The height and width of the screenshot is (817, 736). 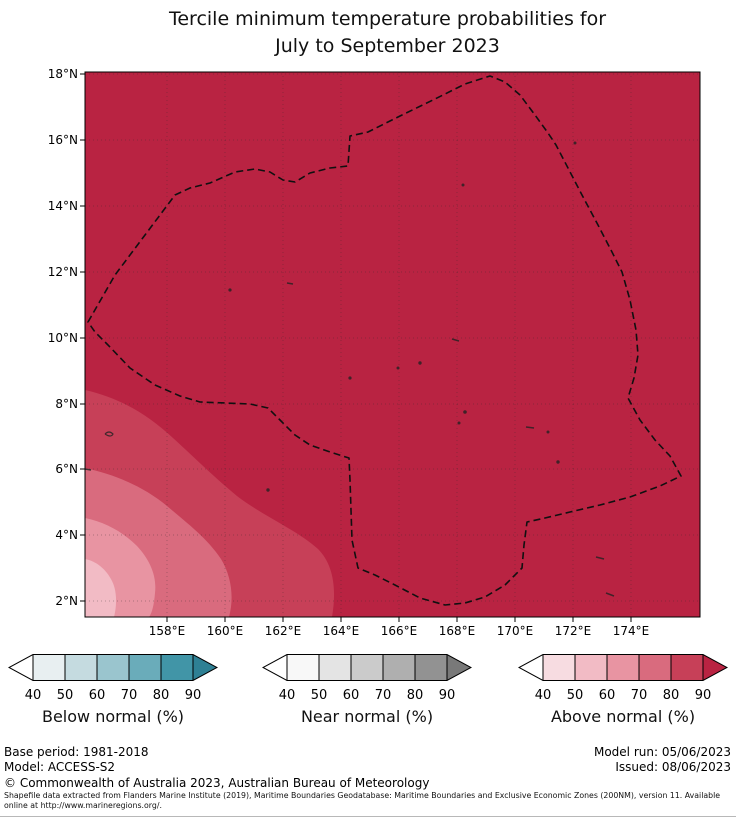 I want to click on colorbar-below-normal: 40 50 60 70 80 90 Below normal (%), so click(x=113, y=690).